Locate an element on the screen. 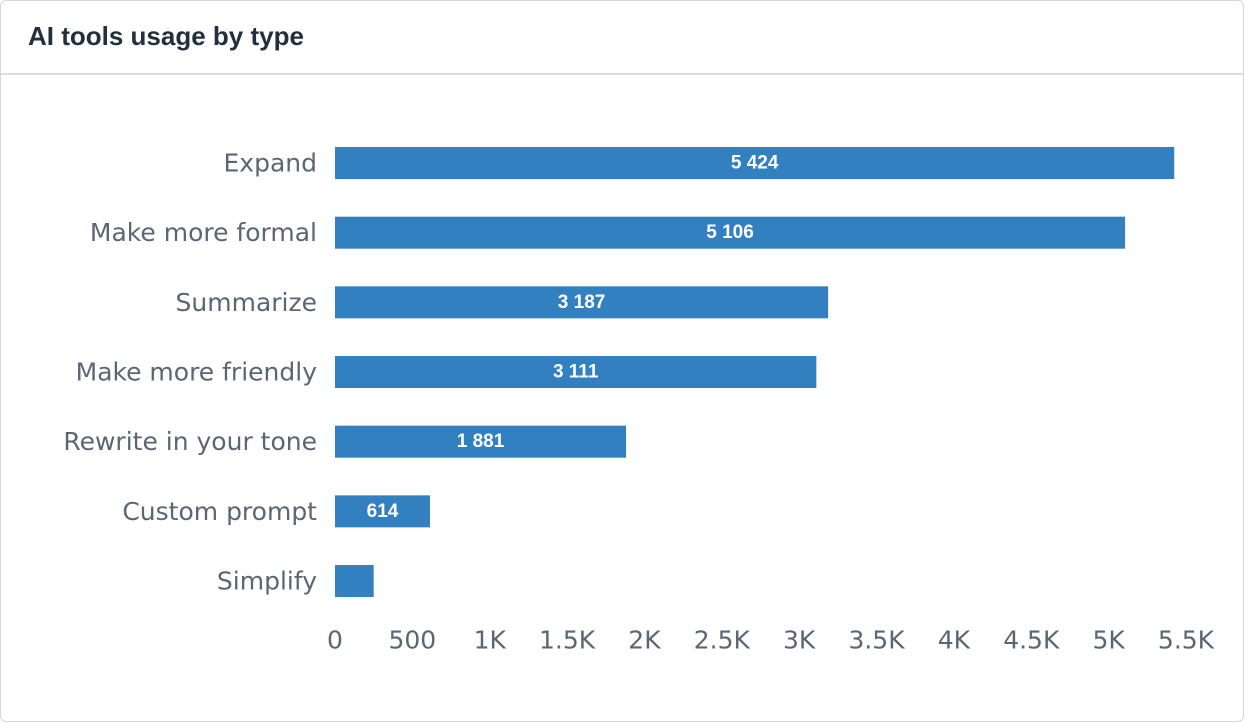 The image size is (1246, 724). bar-expand is located at coordinates (755, 163).